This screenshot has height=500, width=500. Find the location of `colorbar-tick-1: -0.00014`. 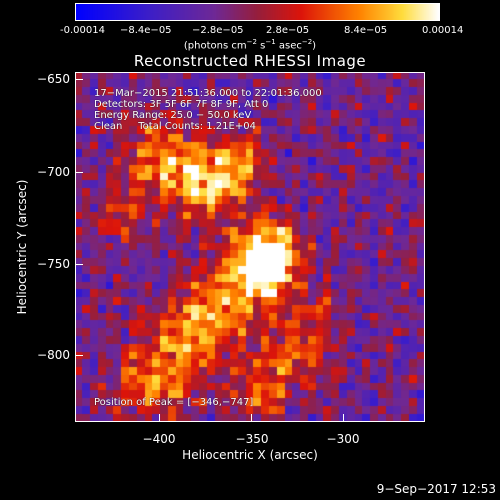

colorbar-tick-1: -0.00014 is located at coordinates (82, 30).